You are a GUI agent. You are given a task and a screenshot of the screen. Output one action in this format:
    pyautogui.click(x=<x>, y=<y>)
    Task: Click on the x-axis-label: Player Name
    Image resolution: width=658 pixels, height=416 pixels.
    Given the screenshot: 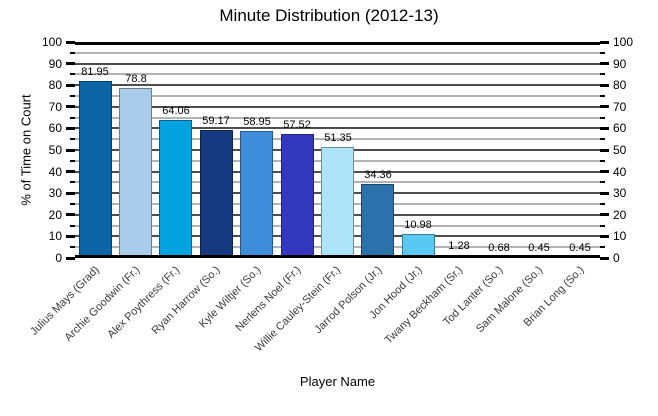 What is the action you would take?
    pyautogui.click(x=337, y=381)
    